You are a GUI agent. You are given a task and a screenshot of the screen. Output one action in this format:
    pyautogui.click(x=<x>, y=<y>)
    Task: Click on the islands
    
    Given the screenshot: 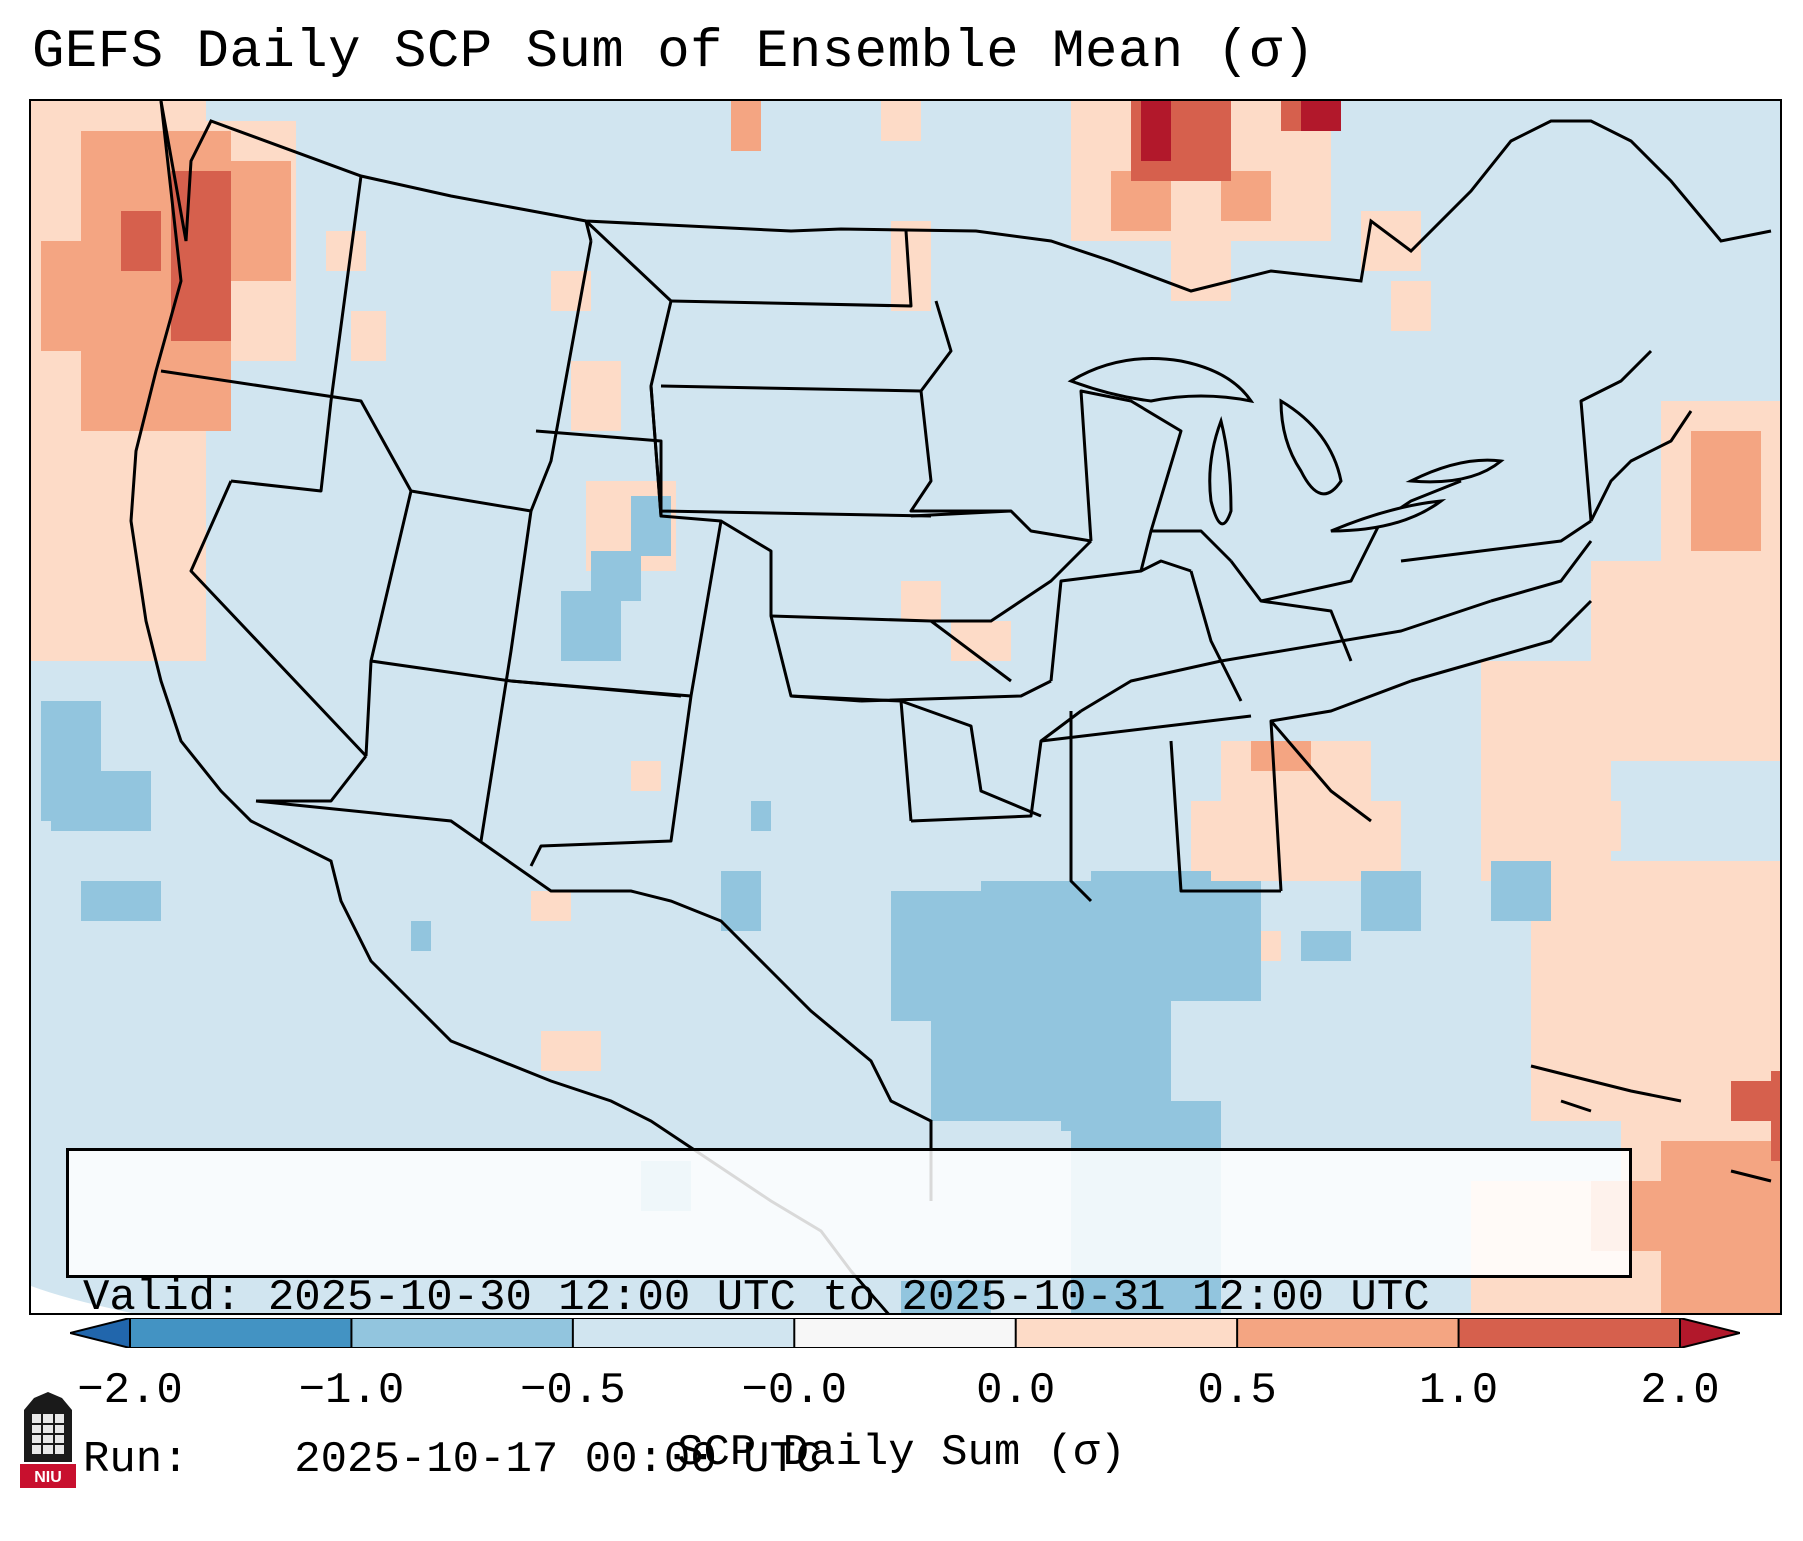 What is the action you would take?
    pyautogui.click(x=1651, y=1123)
    